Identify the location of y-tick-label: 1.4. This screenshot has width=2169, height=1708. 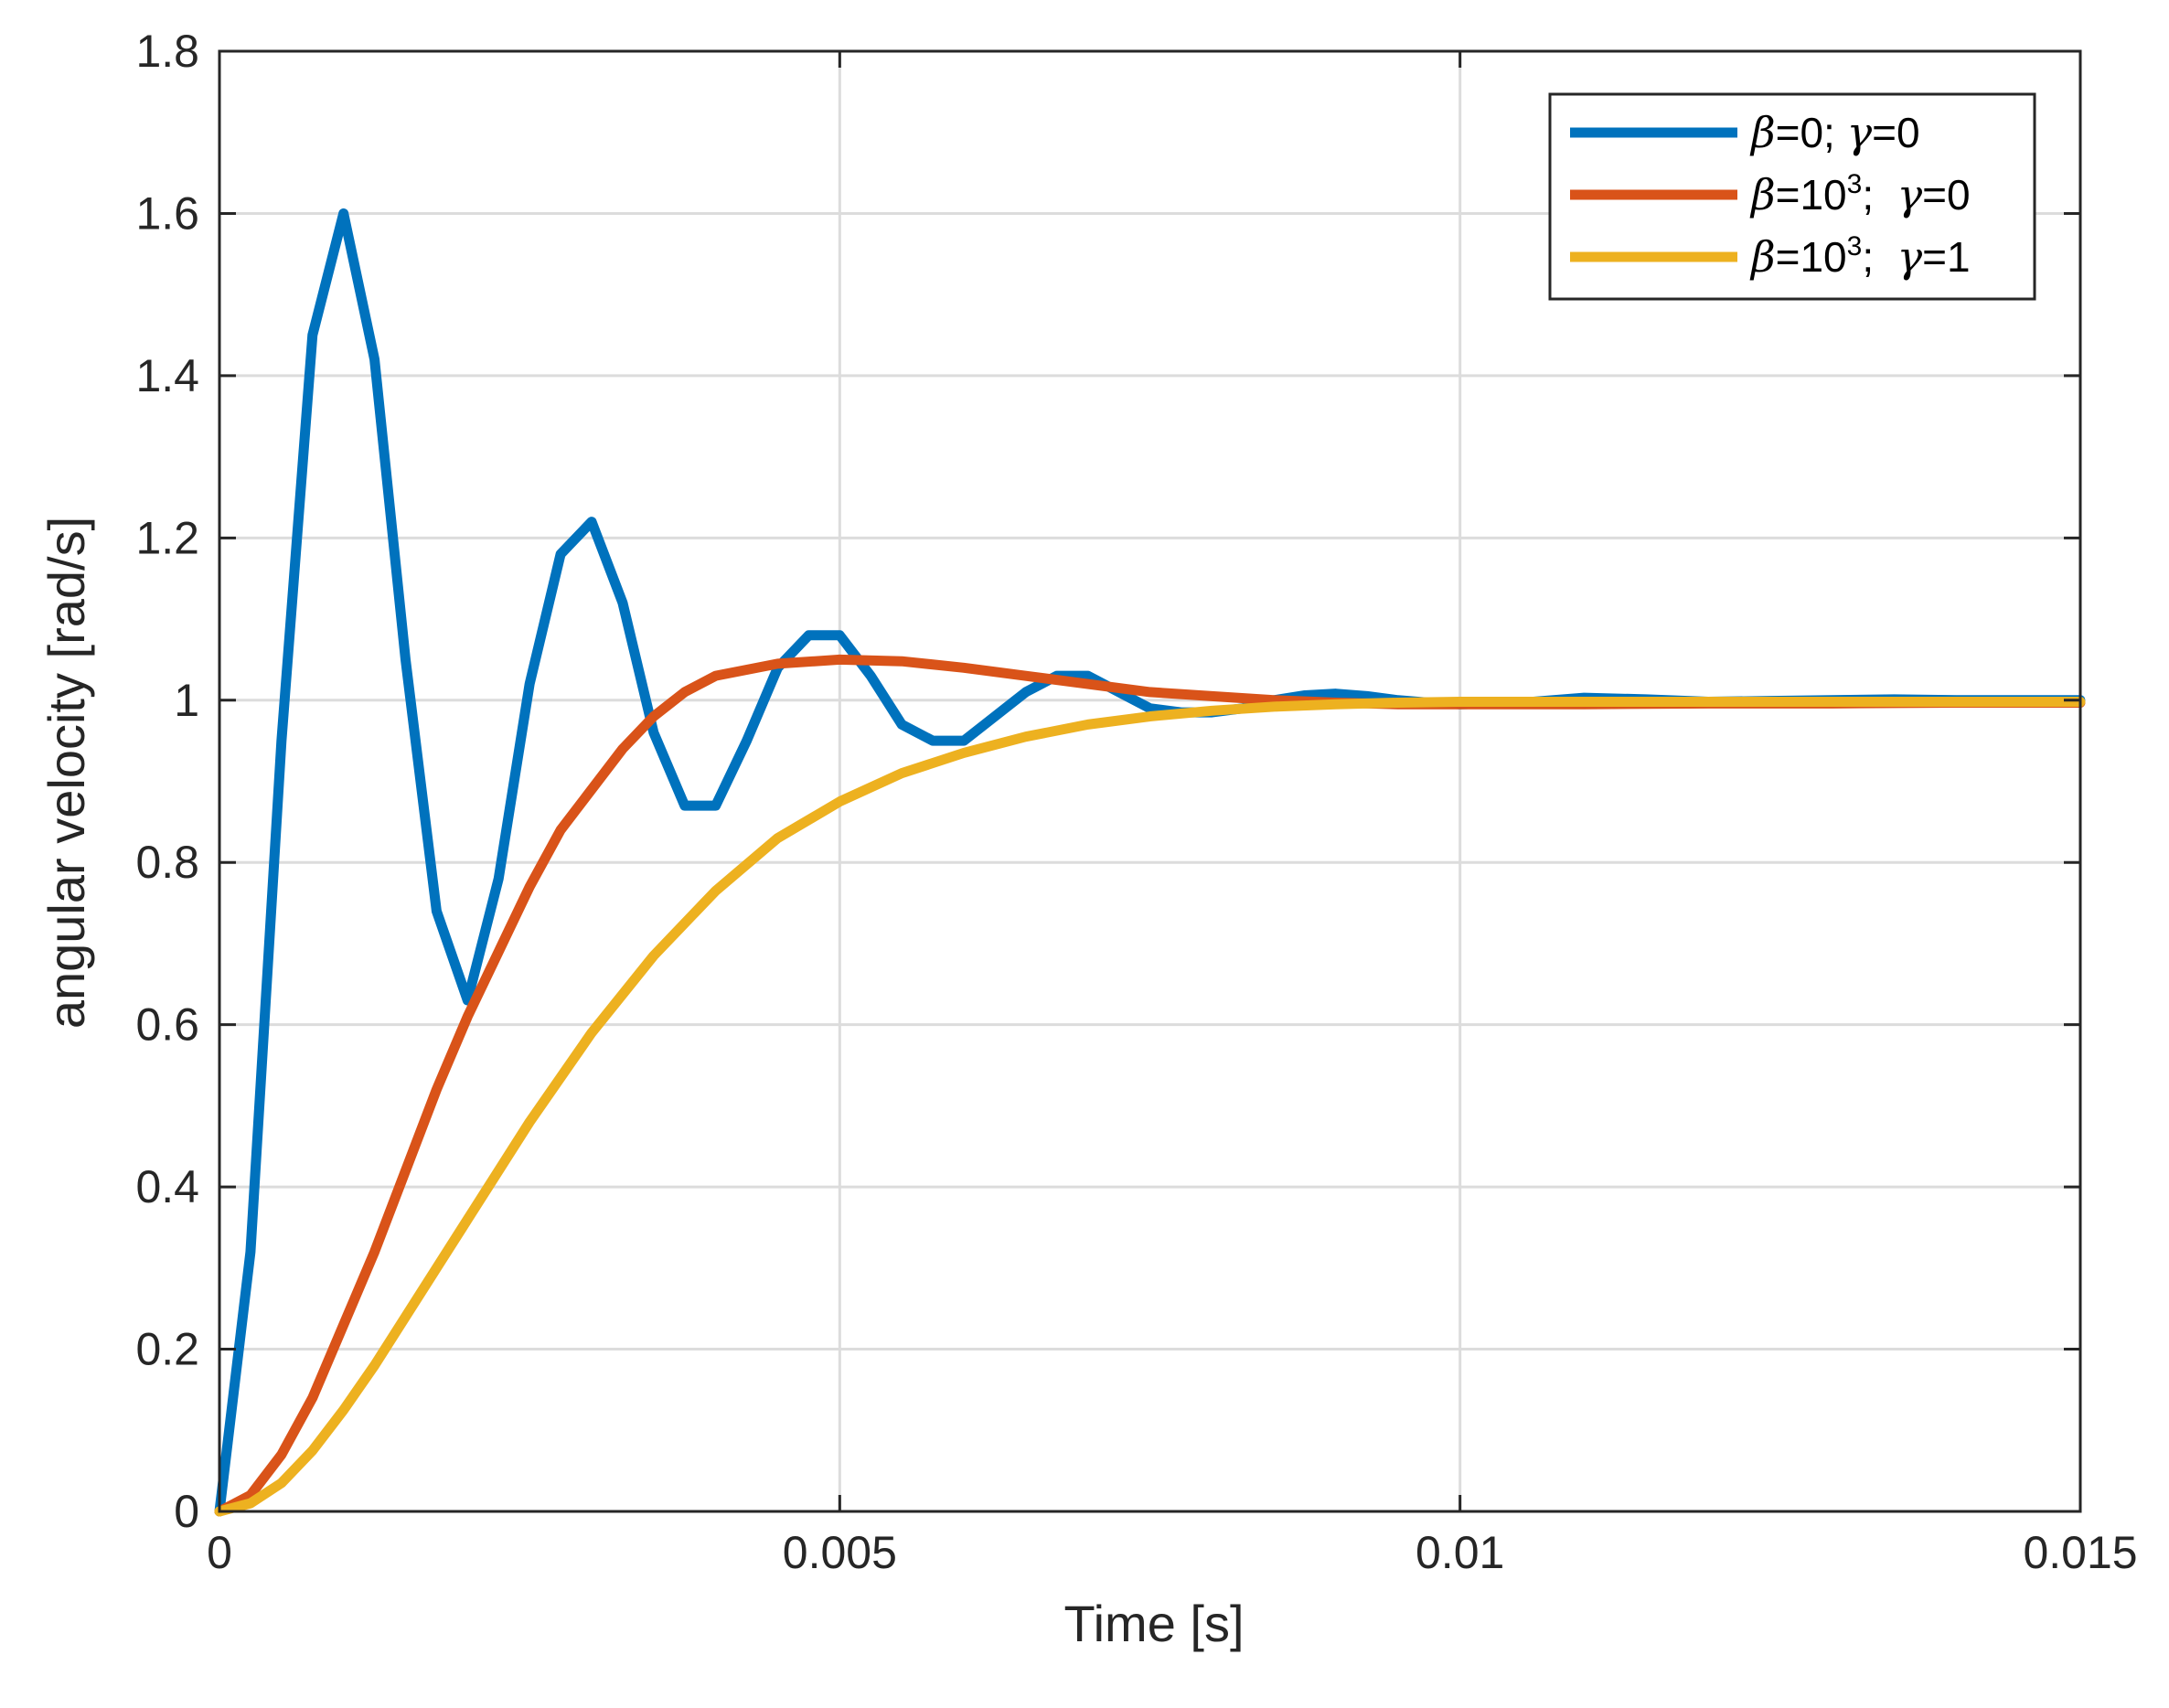
(167, 376).